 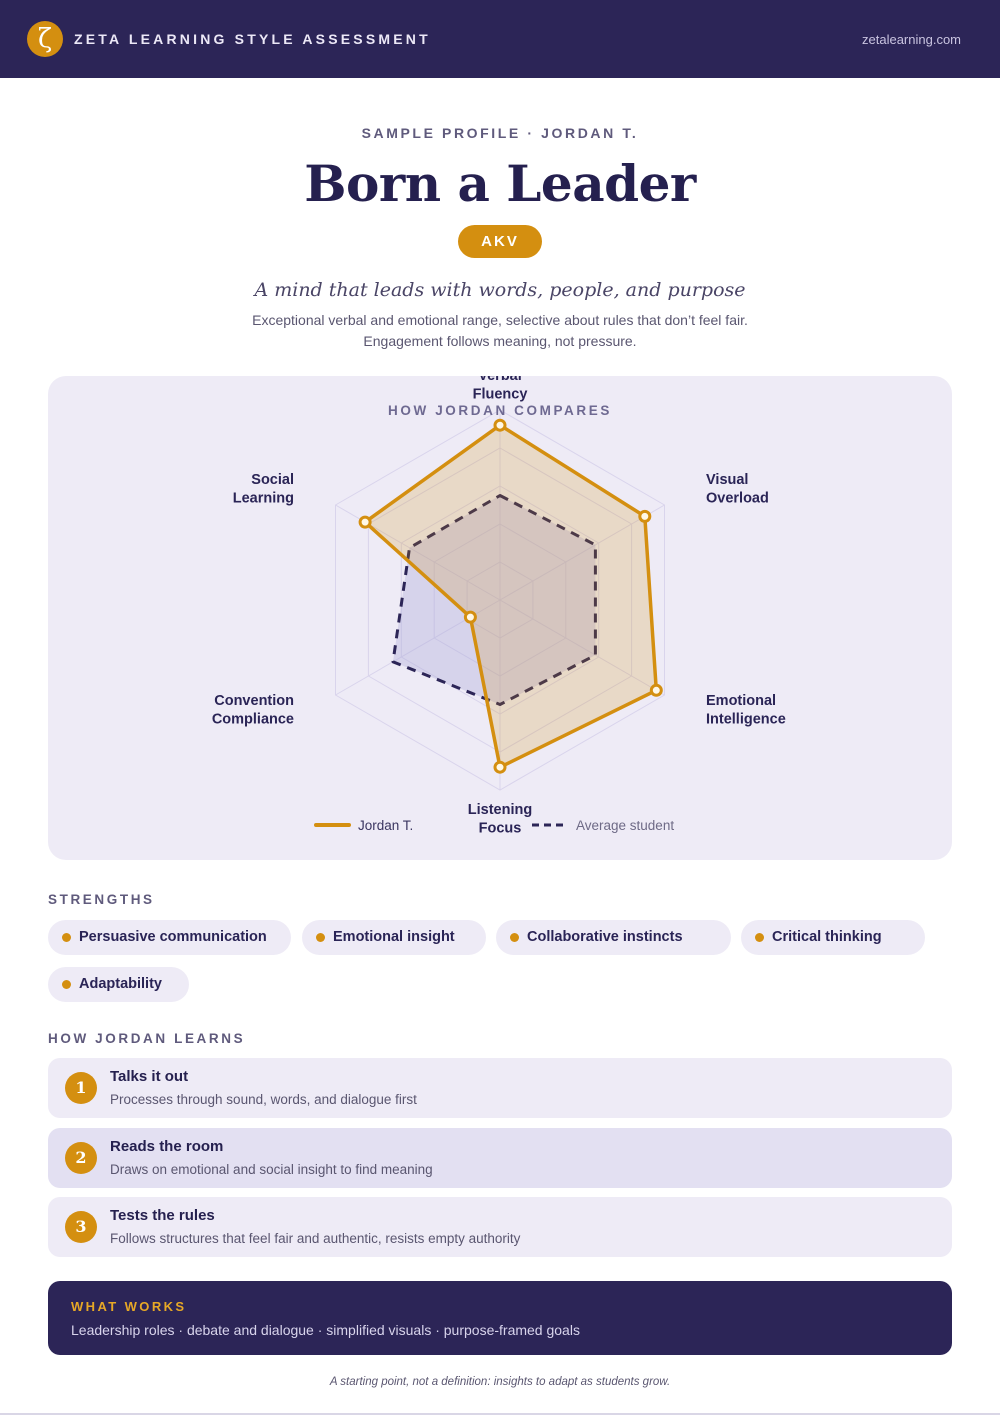 What do you see at coordinates (263, 489) in the screenshot?
I see `radar-axis-label: Social Learning` at bounding box center [263, 489].